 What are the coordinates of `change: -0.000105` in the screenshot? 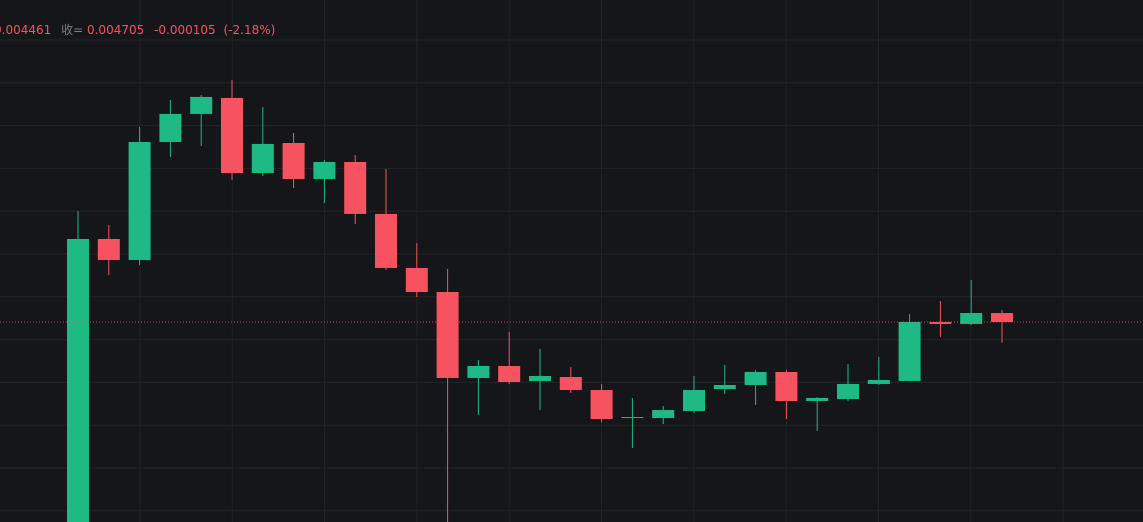 It's located at (185, 30).